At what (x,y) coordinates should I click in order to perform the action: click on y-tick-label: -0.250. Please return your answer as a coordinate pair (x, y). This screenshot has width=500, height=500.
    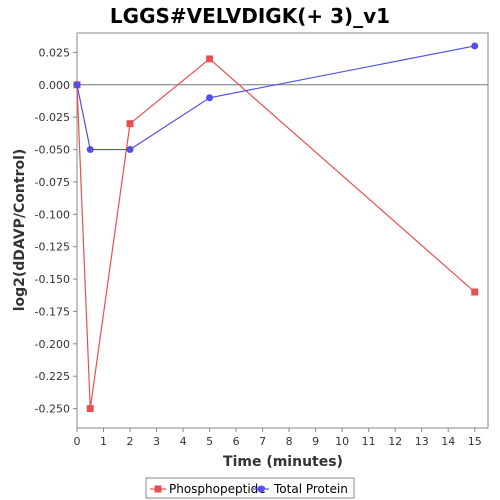
    Looking at the image, I should click on (52, 409).